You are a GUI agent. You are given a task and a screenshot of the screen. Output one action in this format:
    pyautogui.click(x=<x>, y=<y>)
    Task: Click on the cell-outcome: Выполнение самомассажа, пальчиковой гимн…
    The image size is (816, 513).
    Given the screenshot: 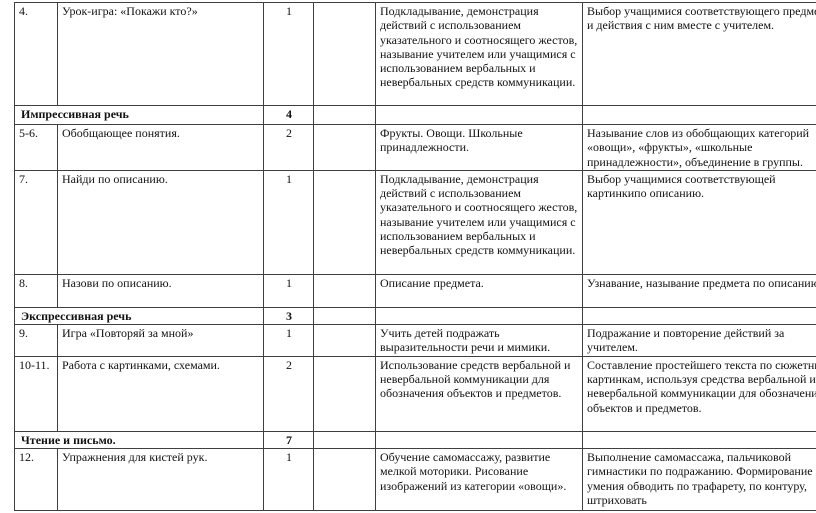 What is the action you would take?
    pyautogui.click(x=699, y=480)
    